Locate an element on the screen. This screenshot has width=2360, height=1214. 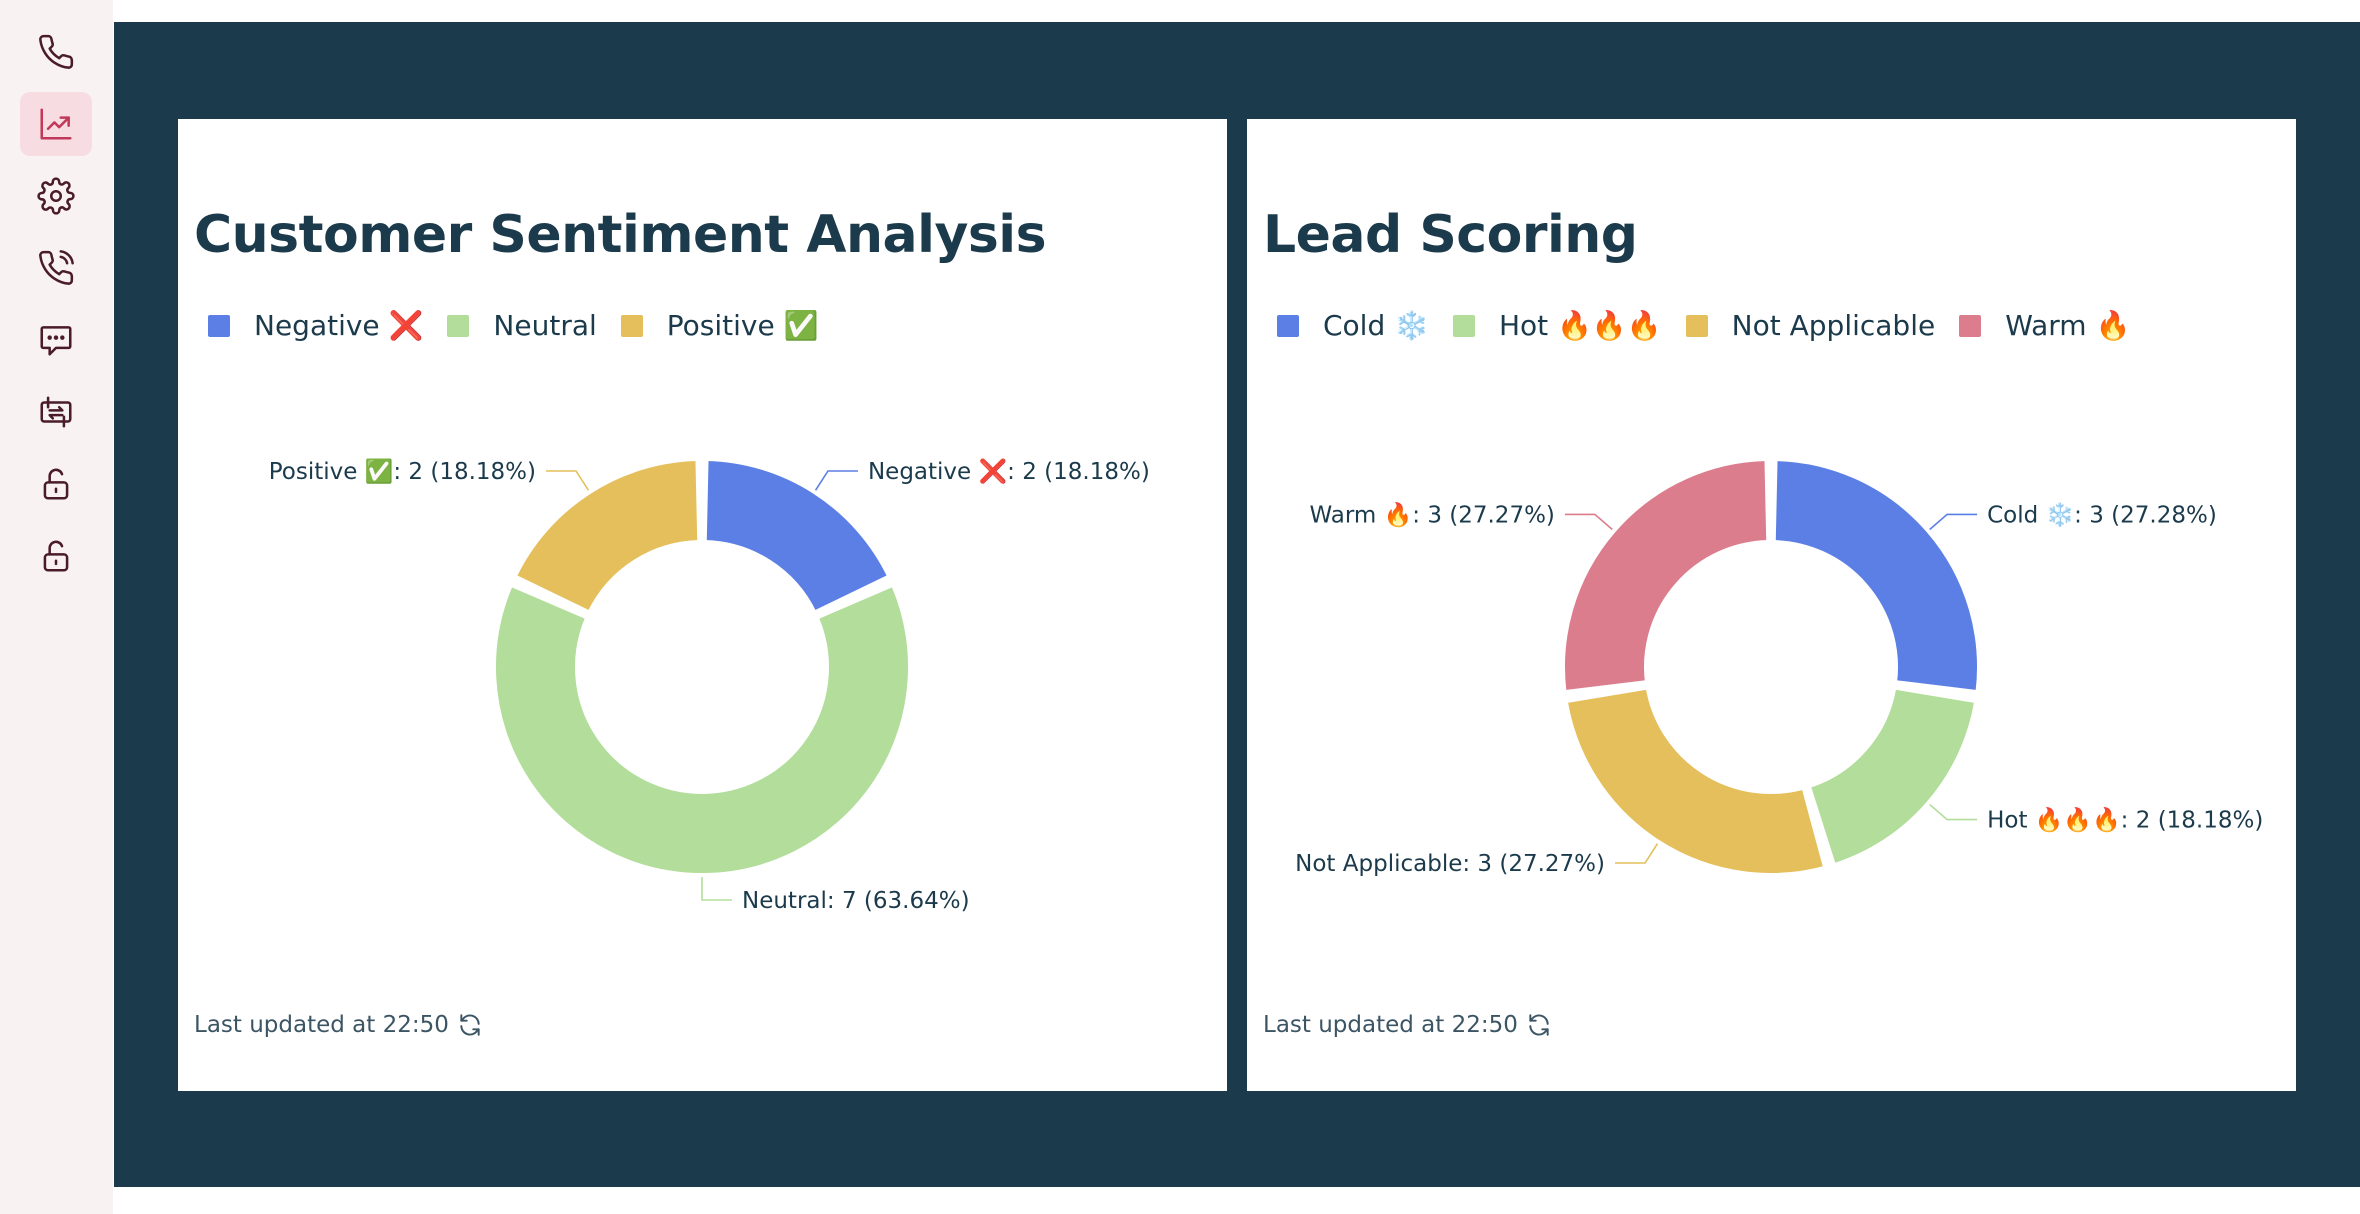
transfer-icon is located at coordinates (56, 412).